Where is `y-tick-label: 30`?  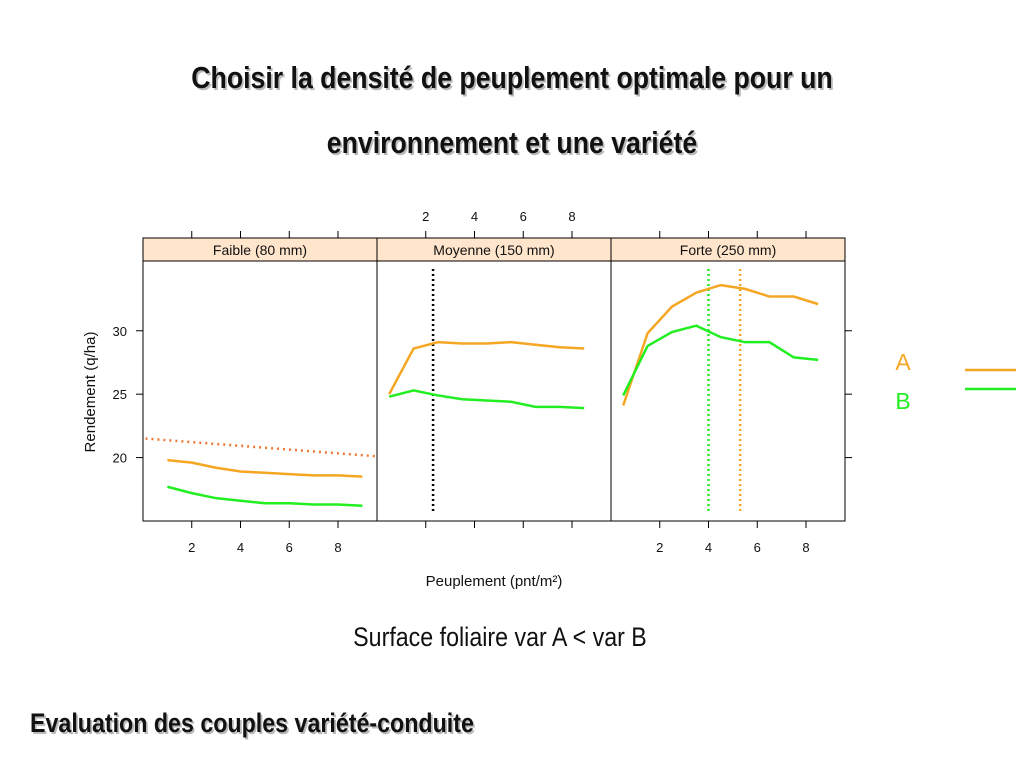
y-tick-label: 30 is located at coordinates (120, 331).